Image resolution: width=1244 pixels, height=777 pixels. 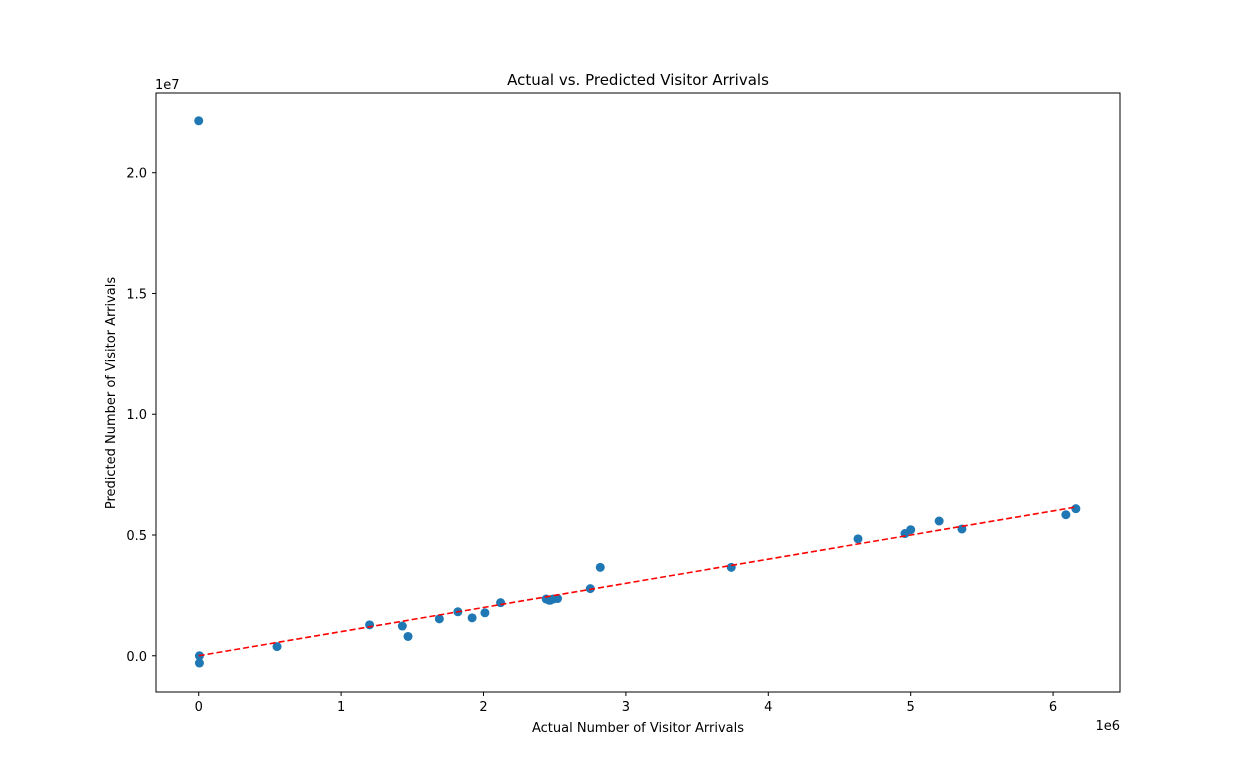 I want to click on y-tick-label: 2.0, so click(x=136, y=174).